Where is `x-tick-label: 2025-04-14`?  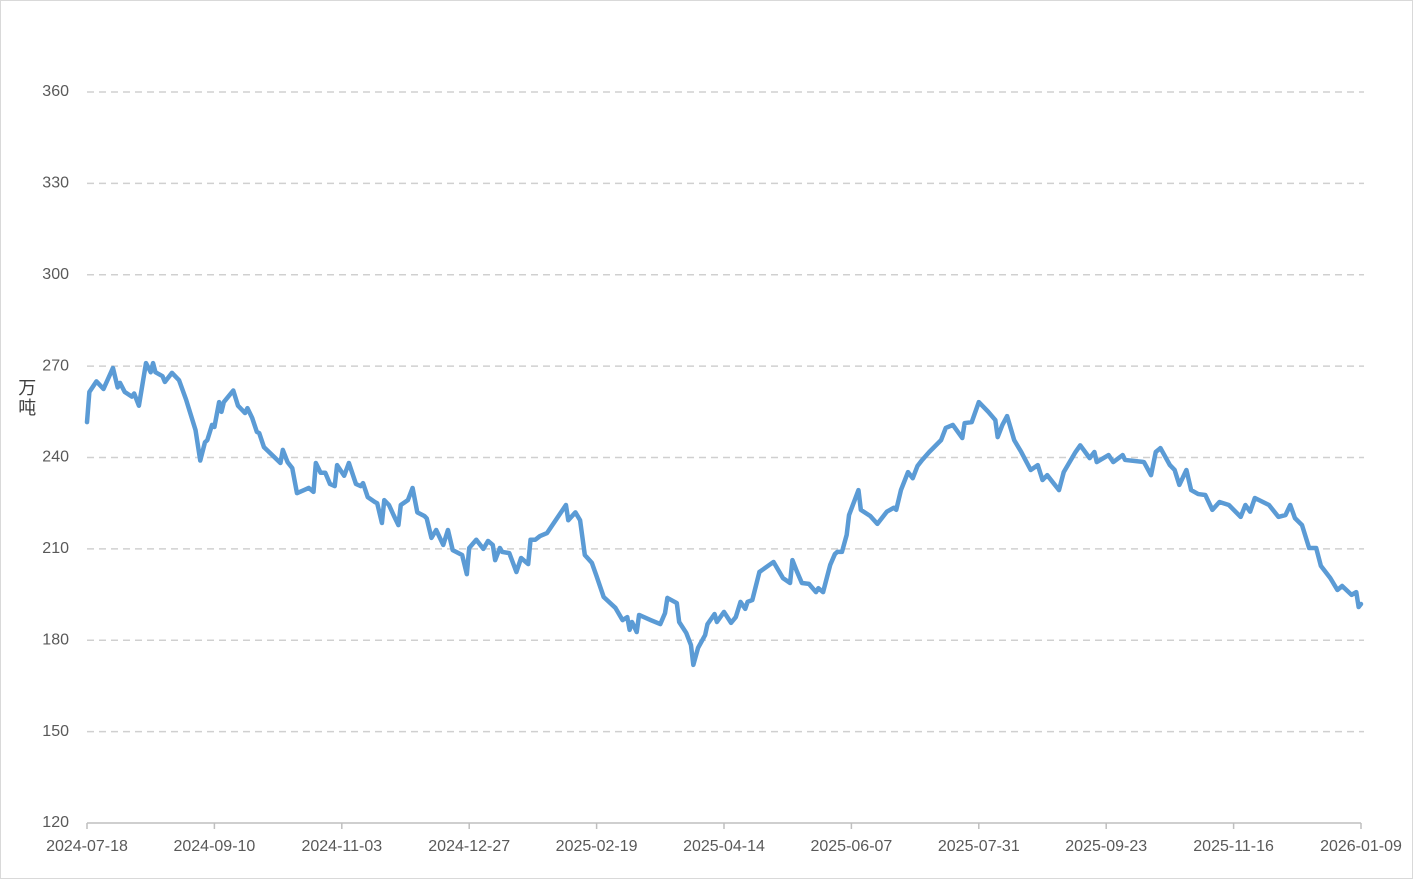 x-tick-label: 2025-04-14 is located at coordinates (724, 846).